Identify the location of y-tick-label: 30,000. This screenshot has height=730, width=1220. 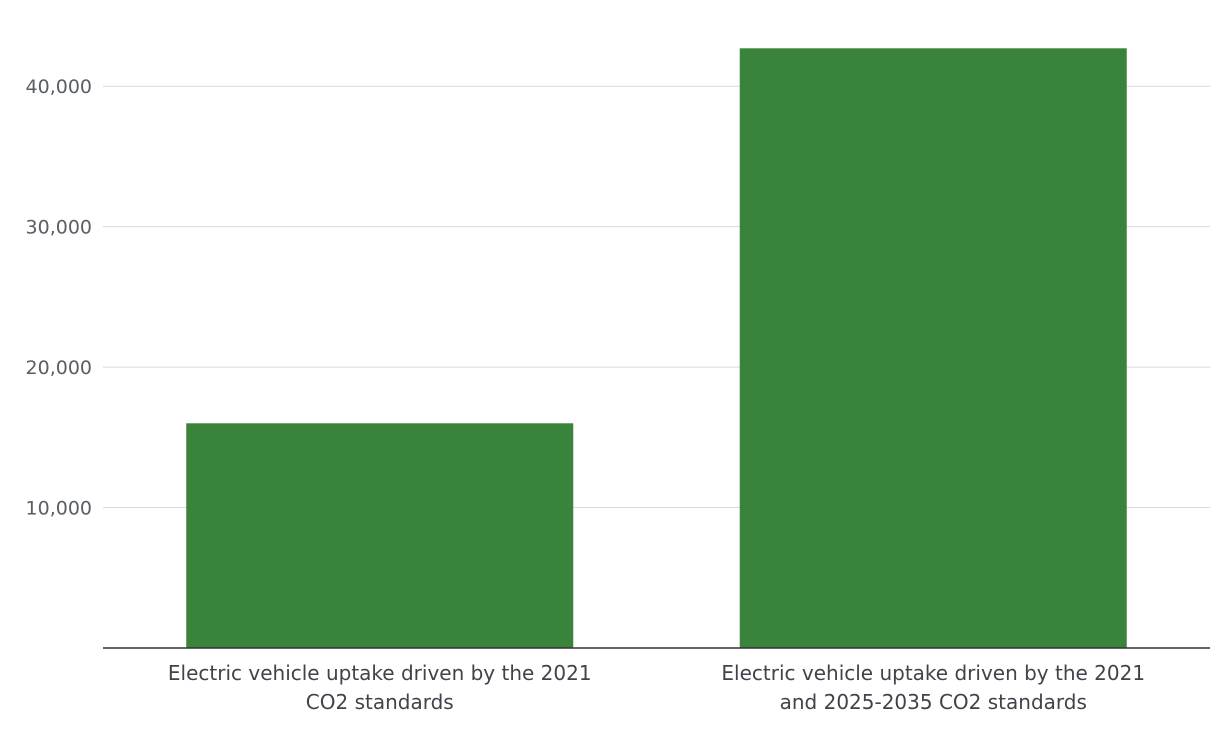
(59, 228).